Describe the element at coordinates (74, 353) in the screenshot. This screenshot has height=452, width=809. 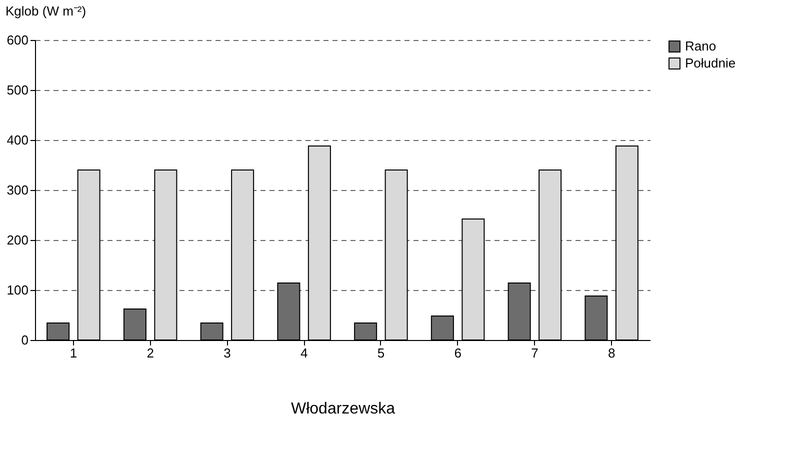
I see `x-tick-label: 1` at that location.